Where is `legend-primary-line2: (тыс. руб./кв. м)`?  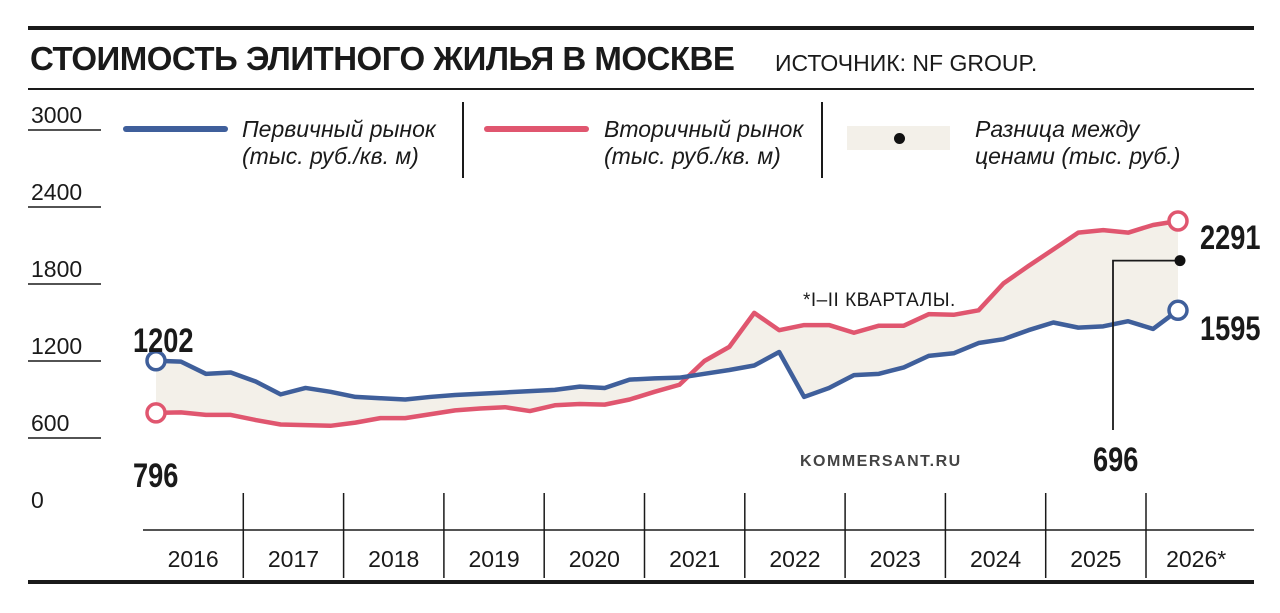
legend-primary-line2: (тыс. руб./кв. м) is located at coordinates (330, 156).